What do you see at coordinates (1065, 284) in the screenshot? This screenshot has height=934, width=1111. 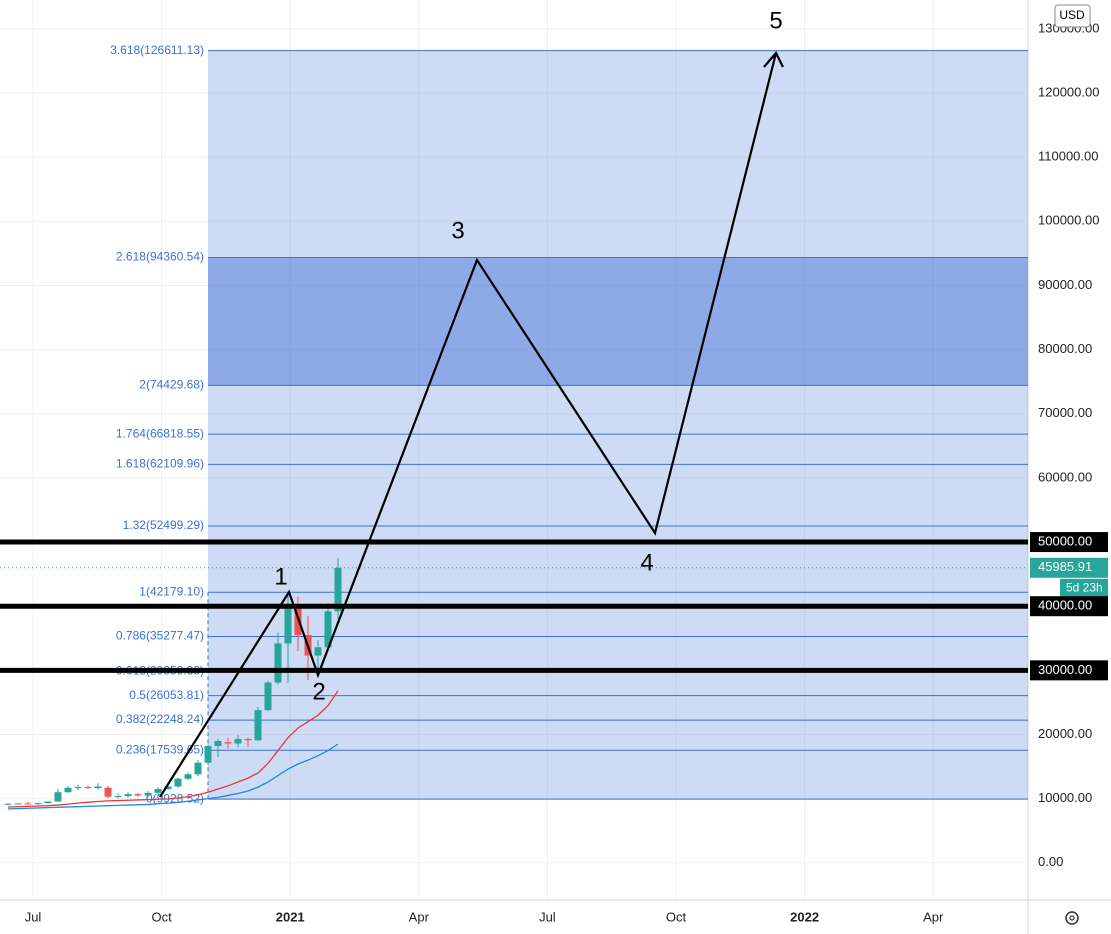 I see `y-tick-label: 90000.00` at bounding box center [1065, 284].